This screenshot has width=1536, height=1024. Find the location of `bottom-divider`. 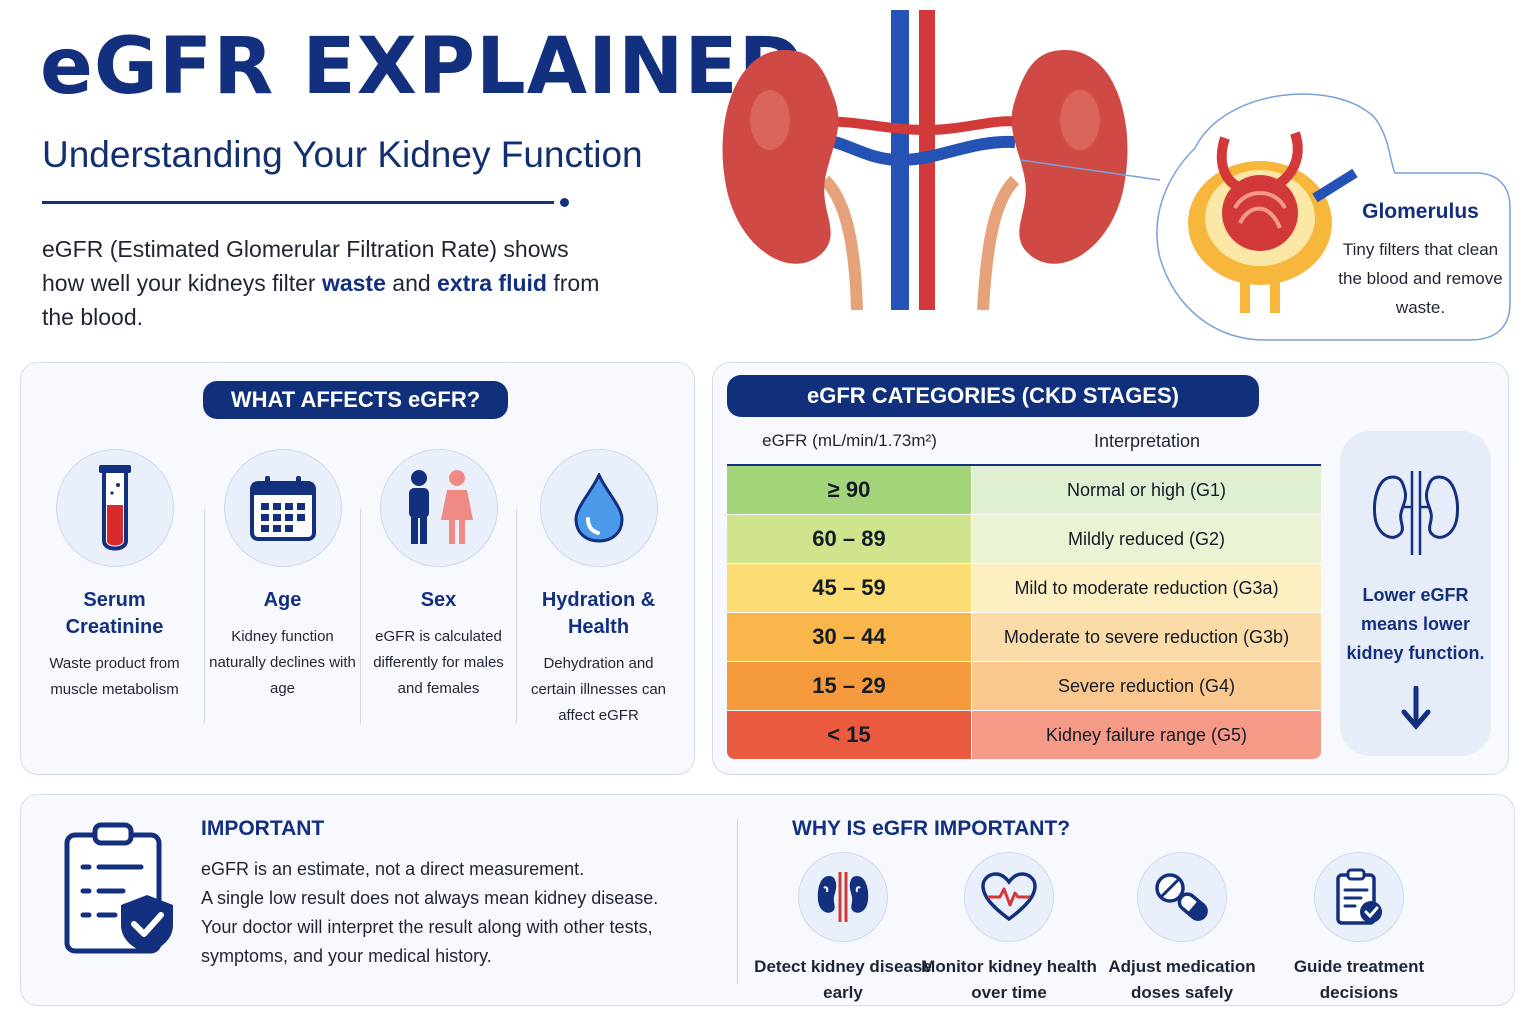

bottom-divider is located at coordinates (737, 901).